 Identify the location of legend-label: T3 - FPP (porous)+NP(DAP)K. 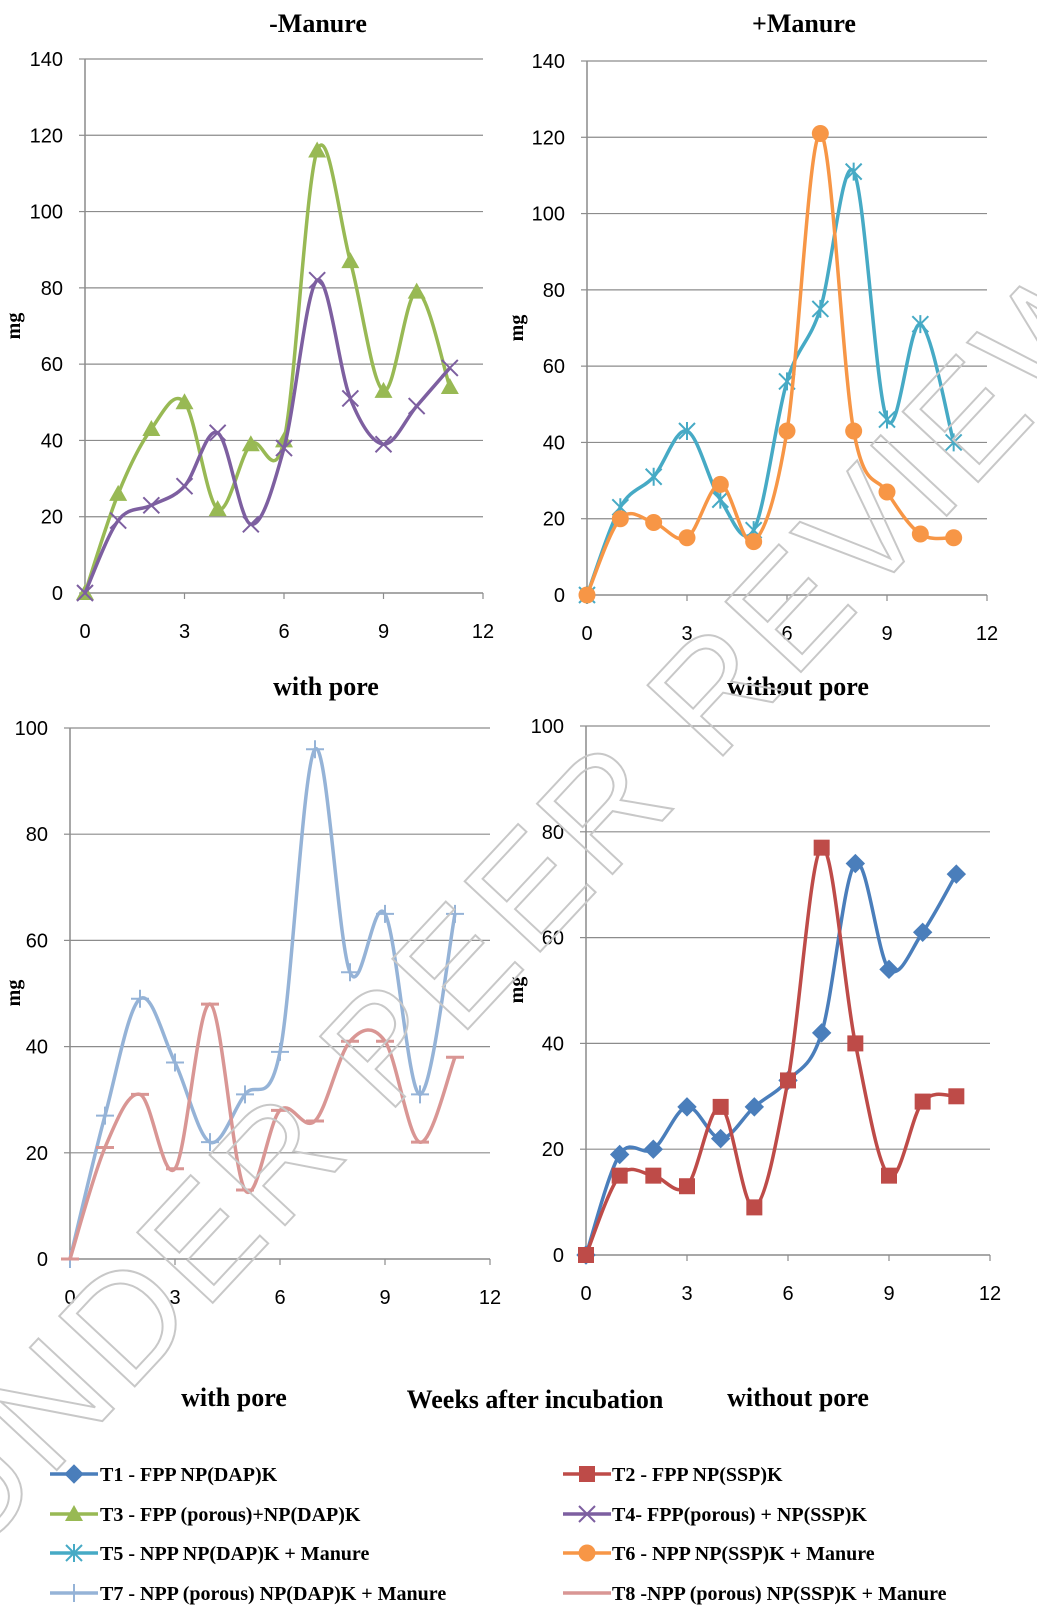
(230, 1515).